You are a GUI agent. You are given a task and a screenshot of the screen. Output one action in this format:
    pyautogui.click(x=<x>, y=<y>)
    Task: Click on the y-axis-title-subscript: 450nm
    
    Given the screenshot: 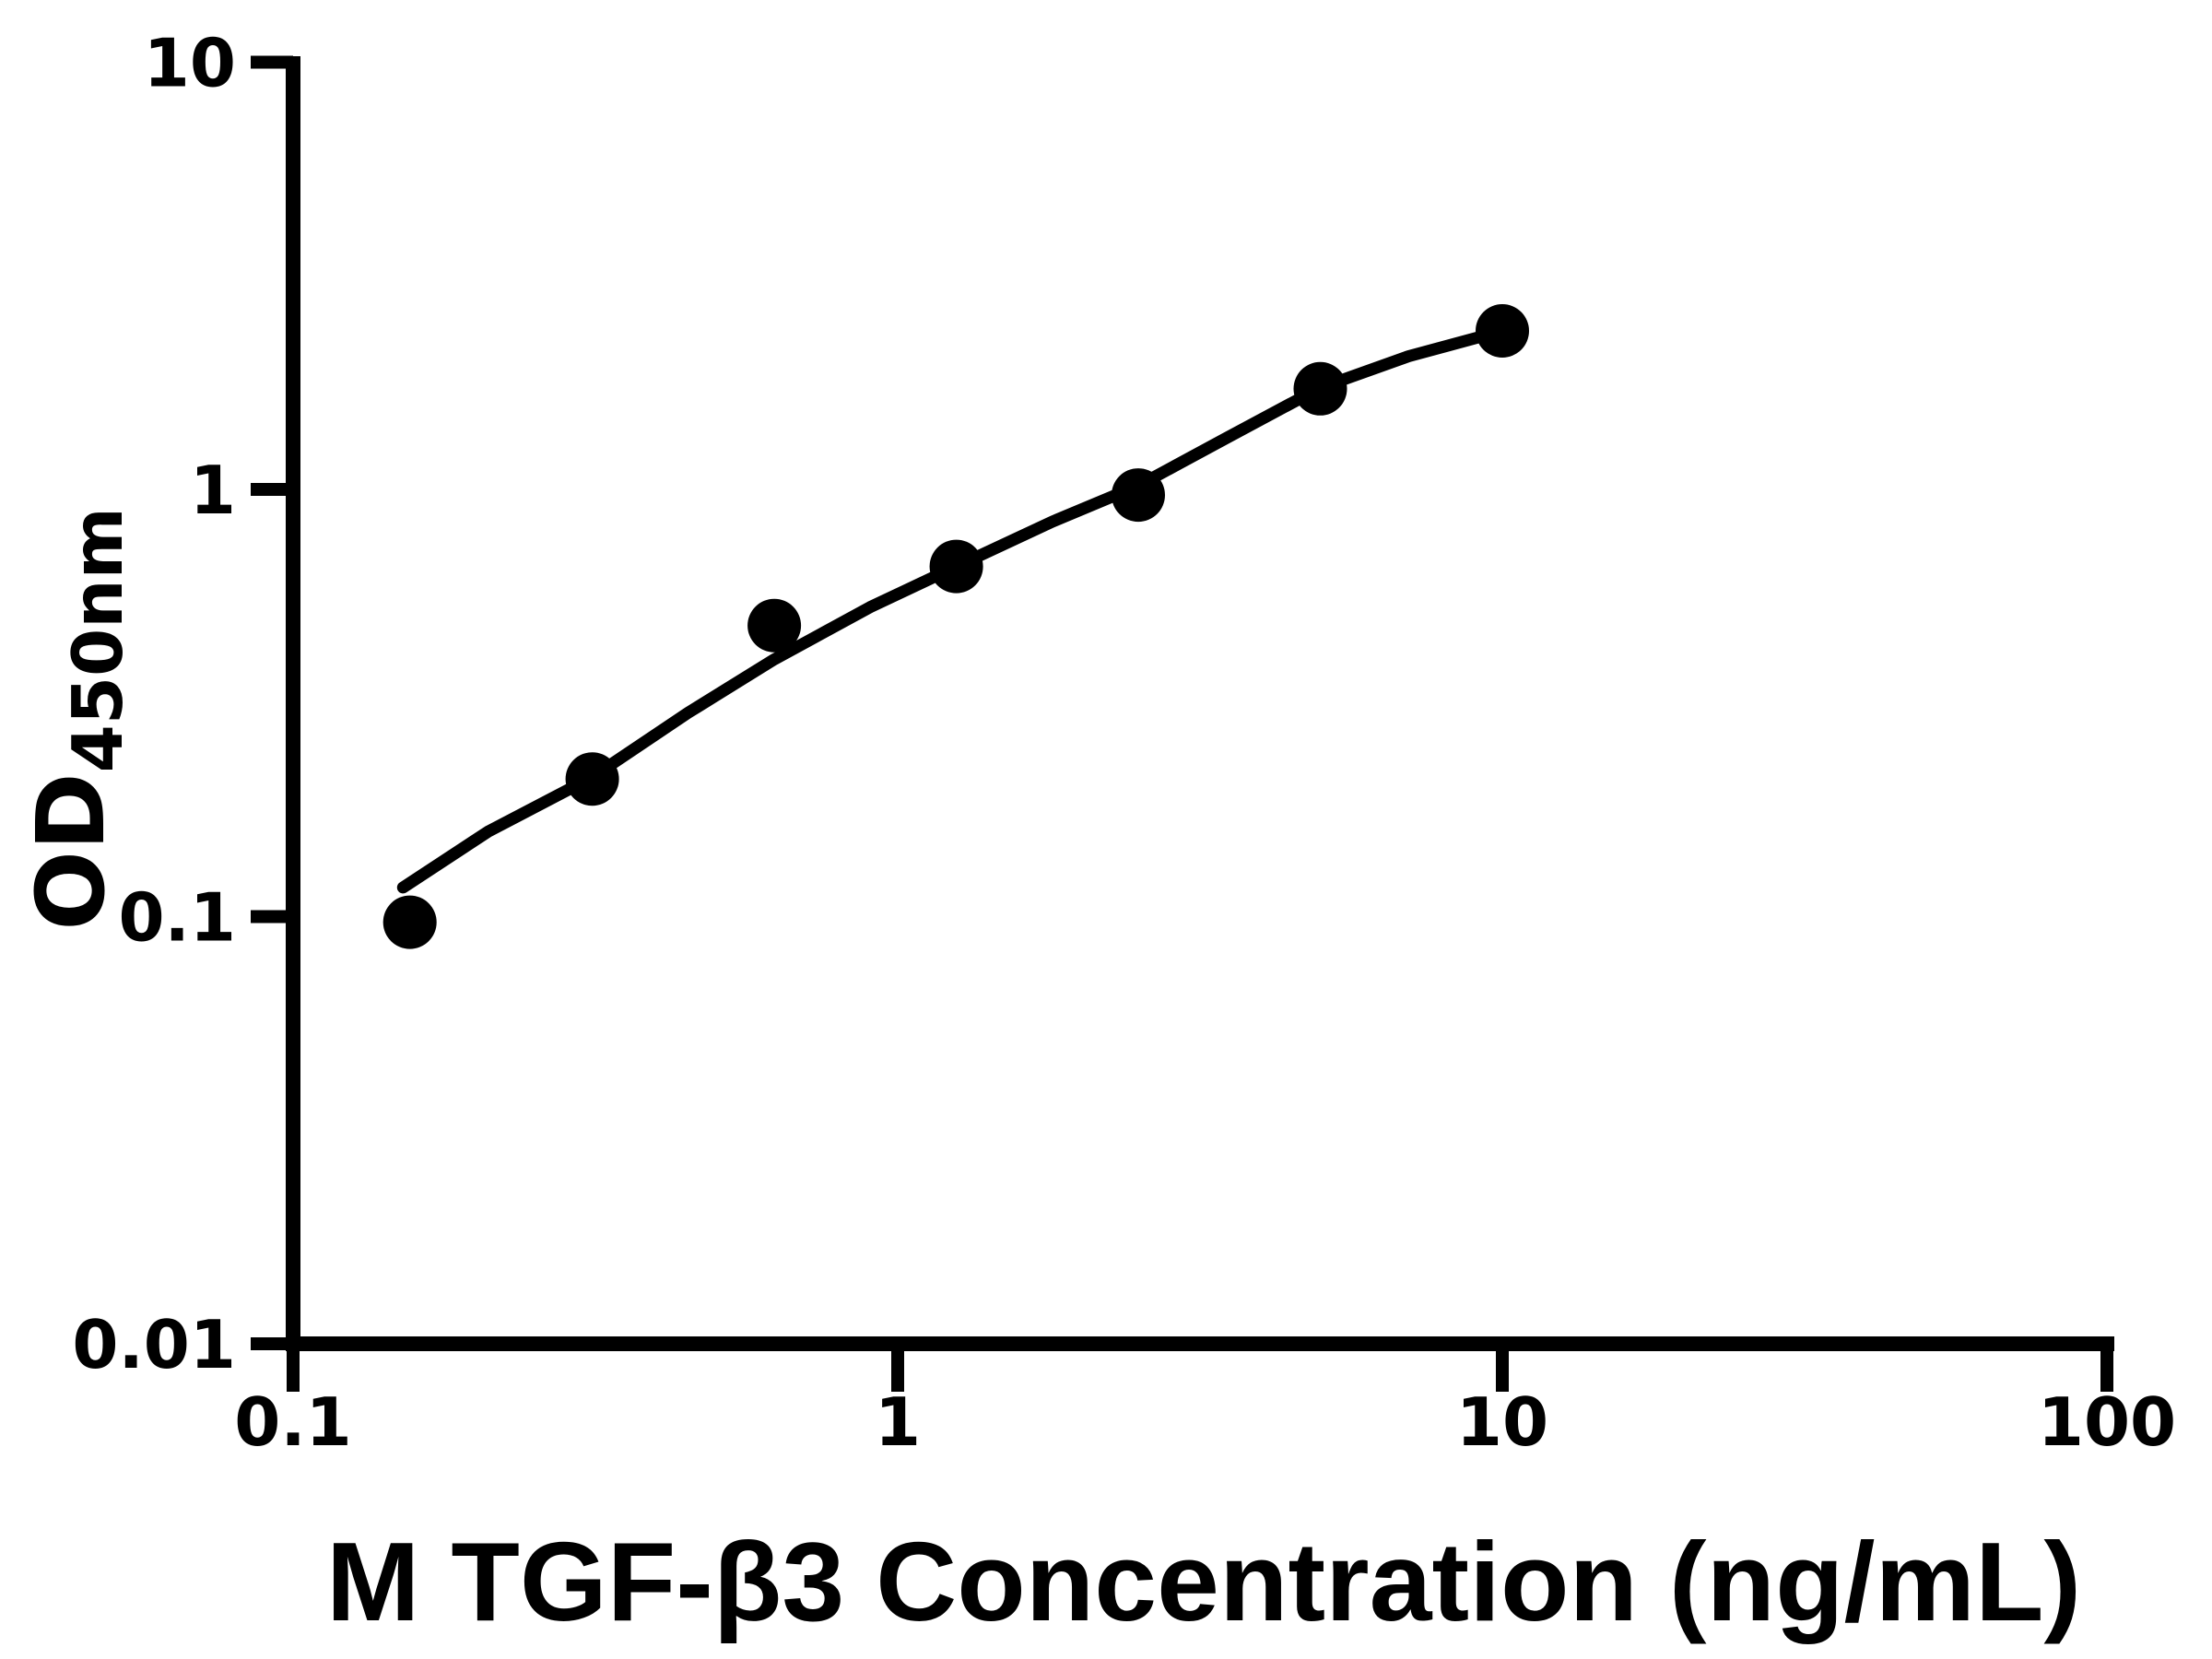 What is the action you would take?
    pyautogui.click(x=97, y=639)
    